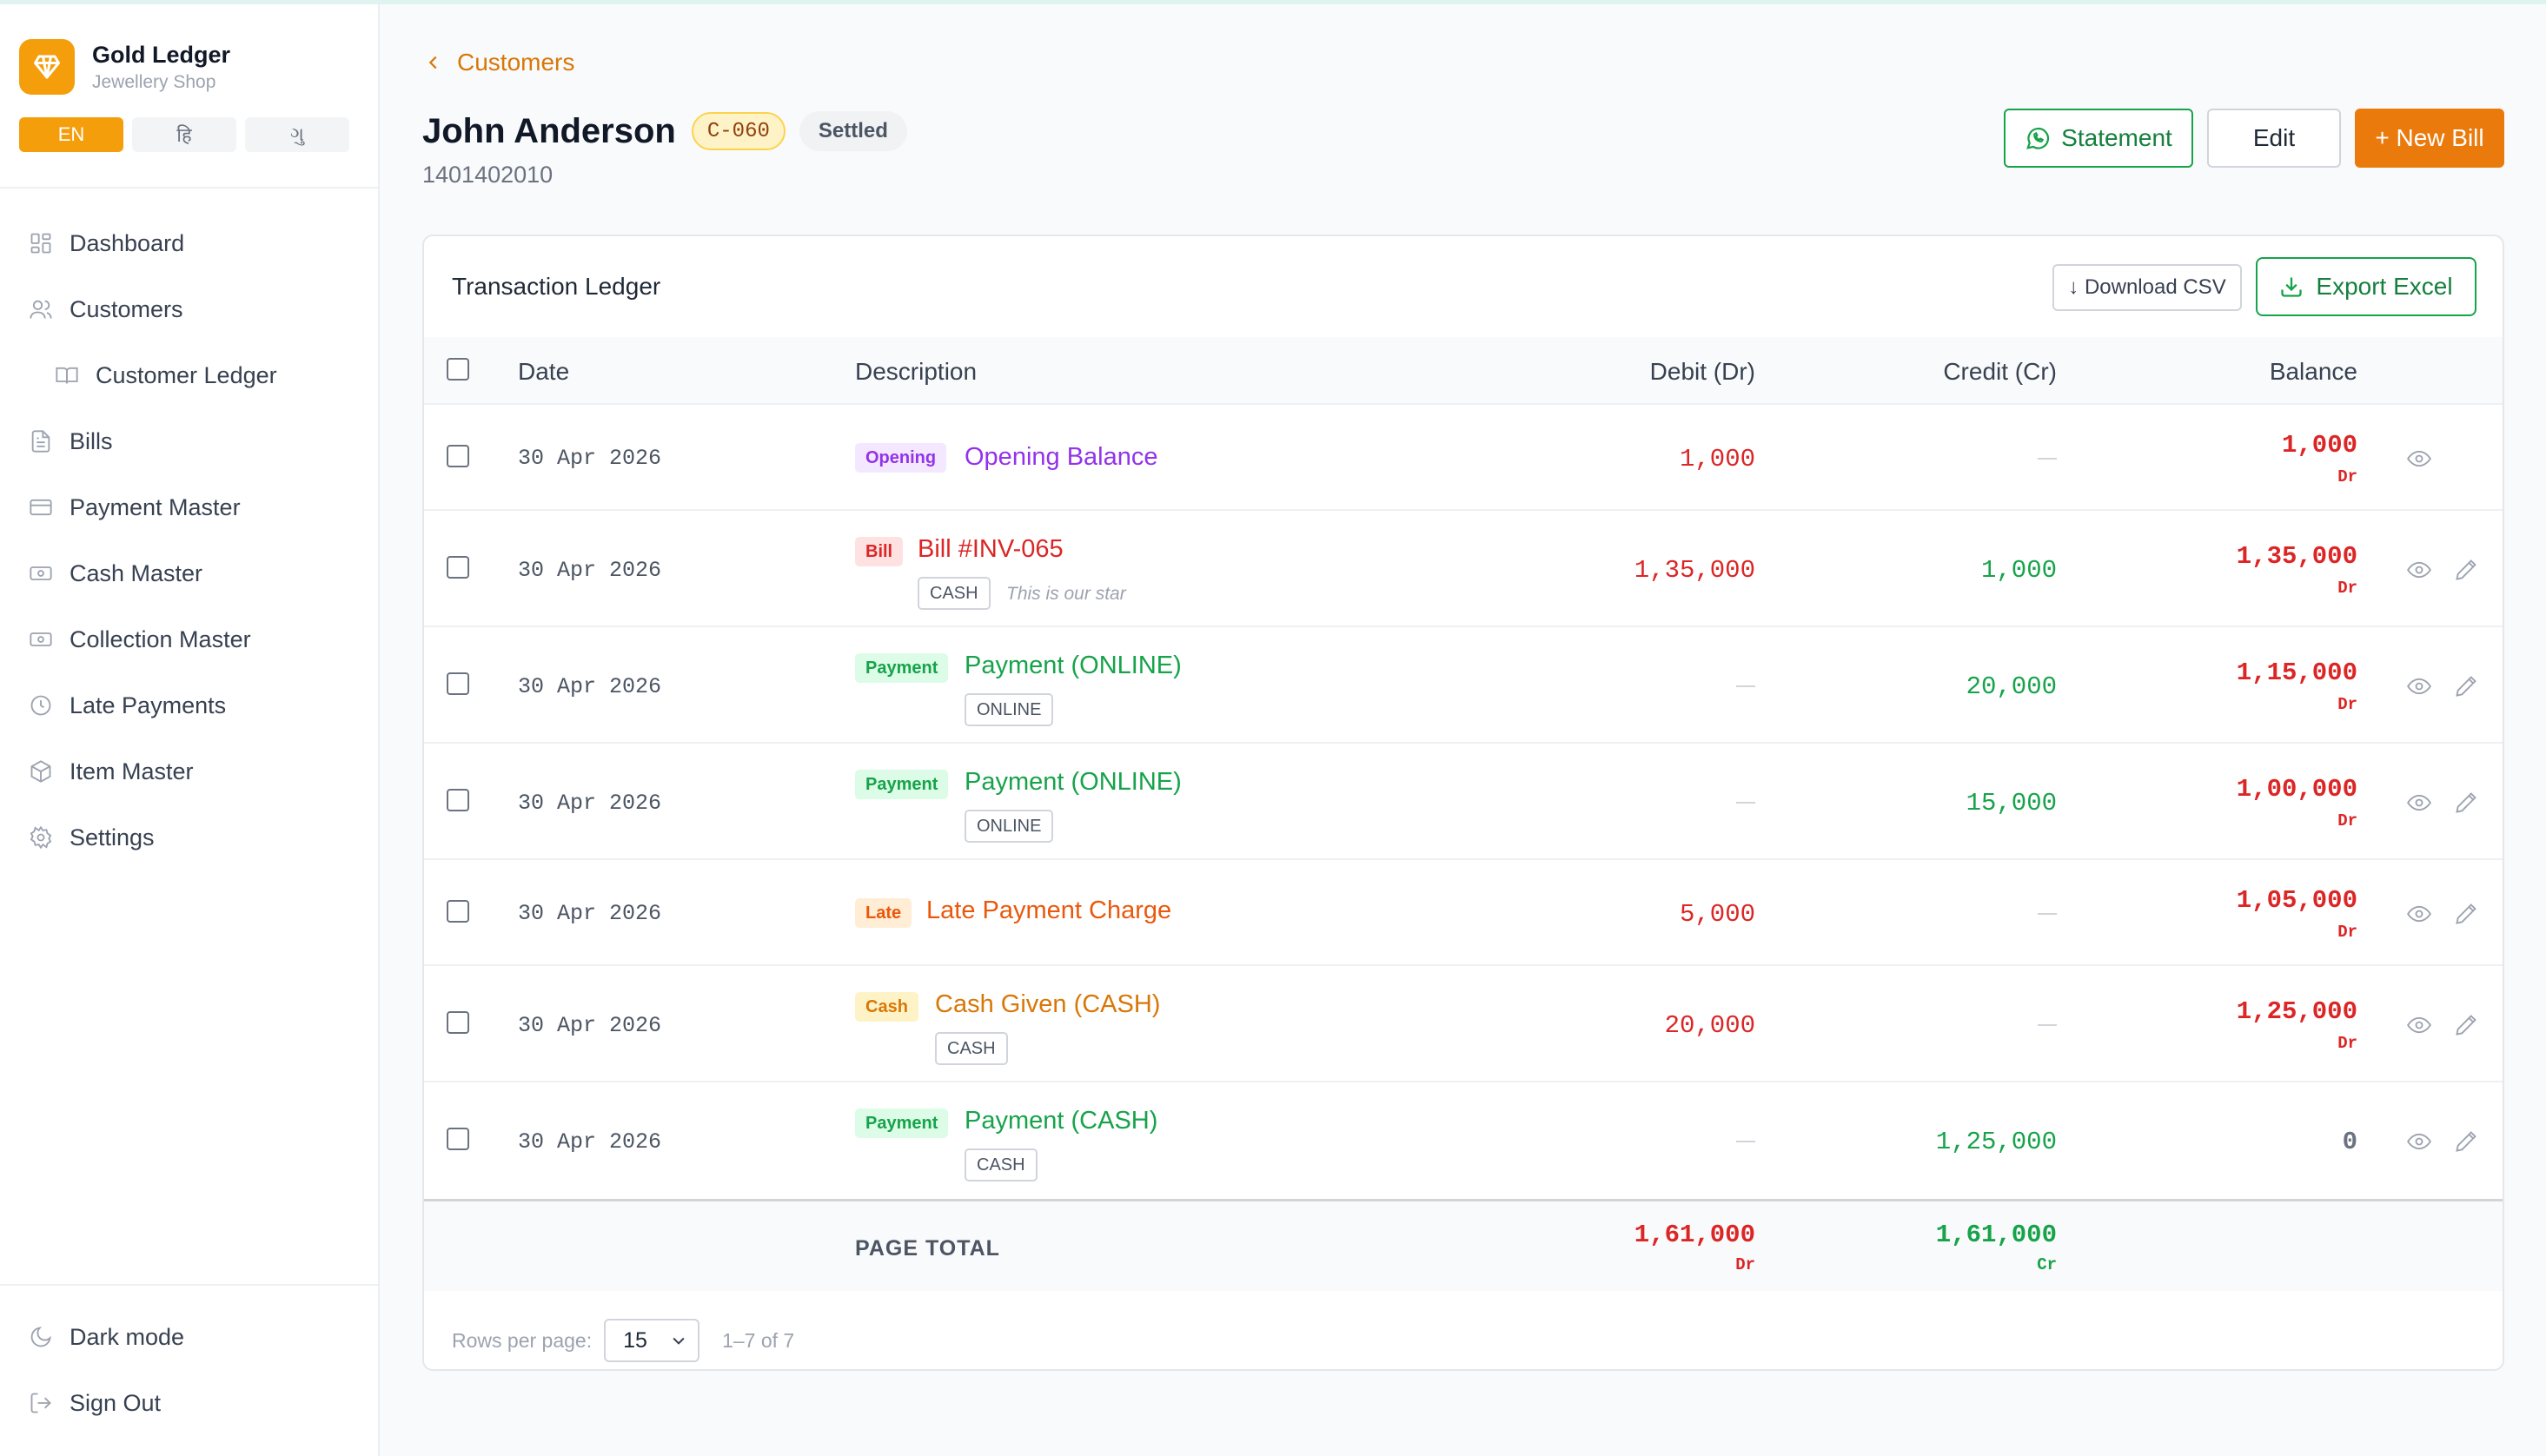 The width and height of the screenshot is (2546, 1456). I want to click on sidebar-item-payment-master: Payment Master, so click(189, 507).